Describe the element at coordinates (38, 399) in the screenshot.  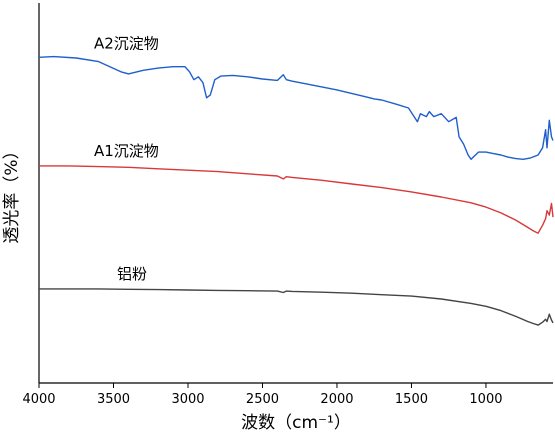
I see `x-tick-label: 4000` at that location.